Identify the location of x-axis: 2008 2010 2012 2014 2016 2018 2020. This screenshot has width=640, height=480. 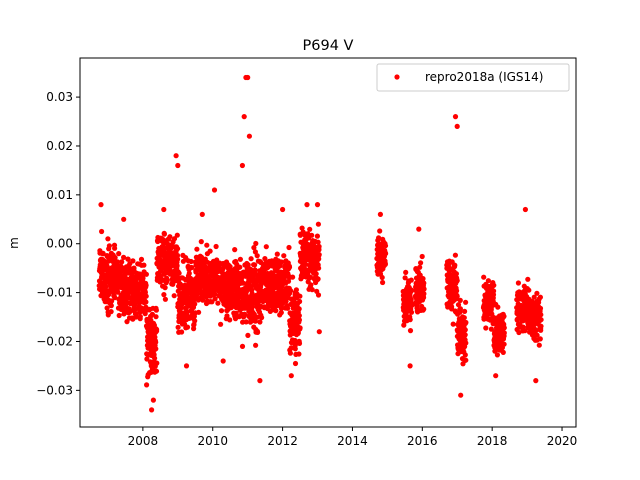
(352, 437).